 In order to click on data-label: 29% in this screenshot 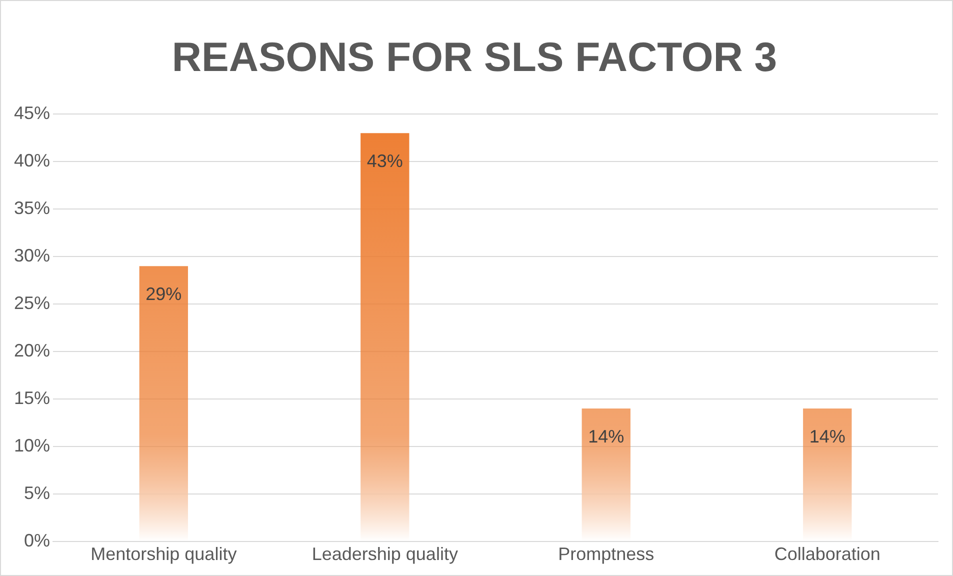, I will do `click(164, 294)`.